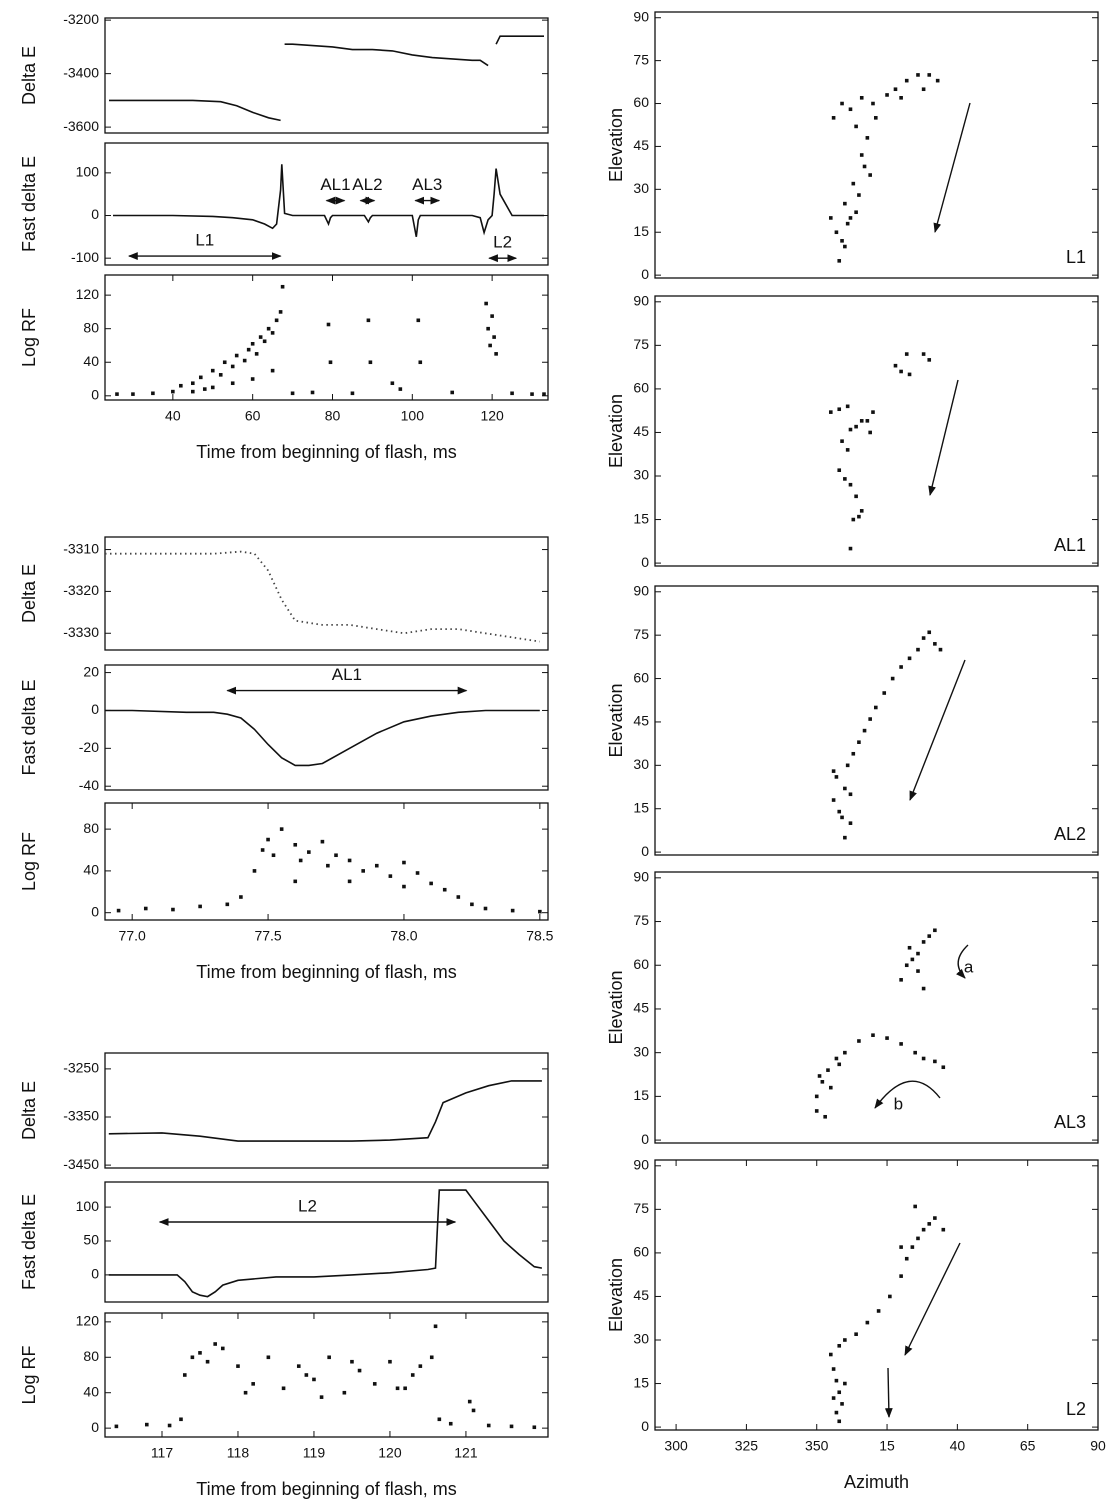  Describe the element at coordinates (81, 1116) in the screenshot. I see `y-tick-label: -3350` at that location.